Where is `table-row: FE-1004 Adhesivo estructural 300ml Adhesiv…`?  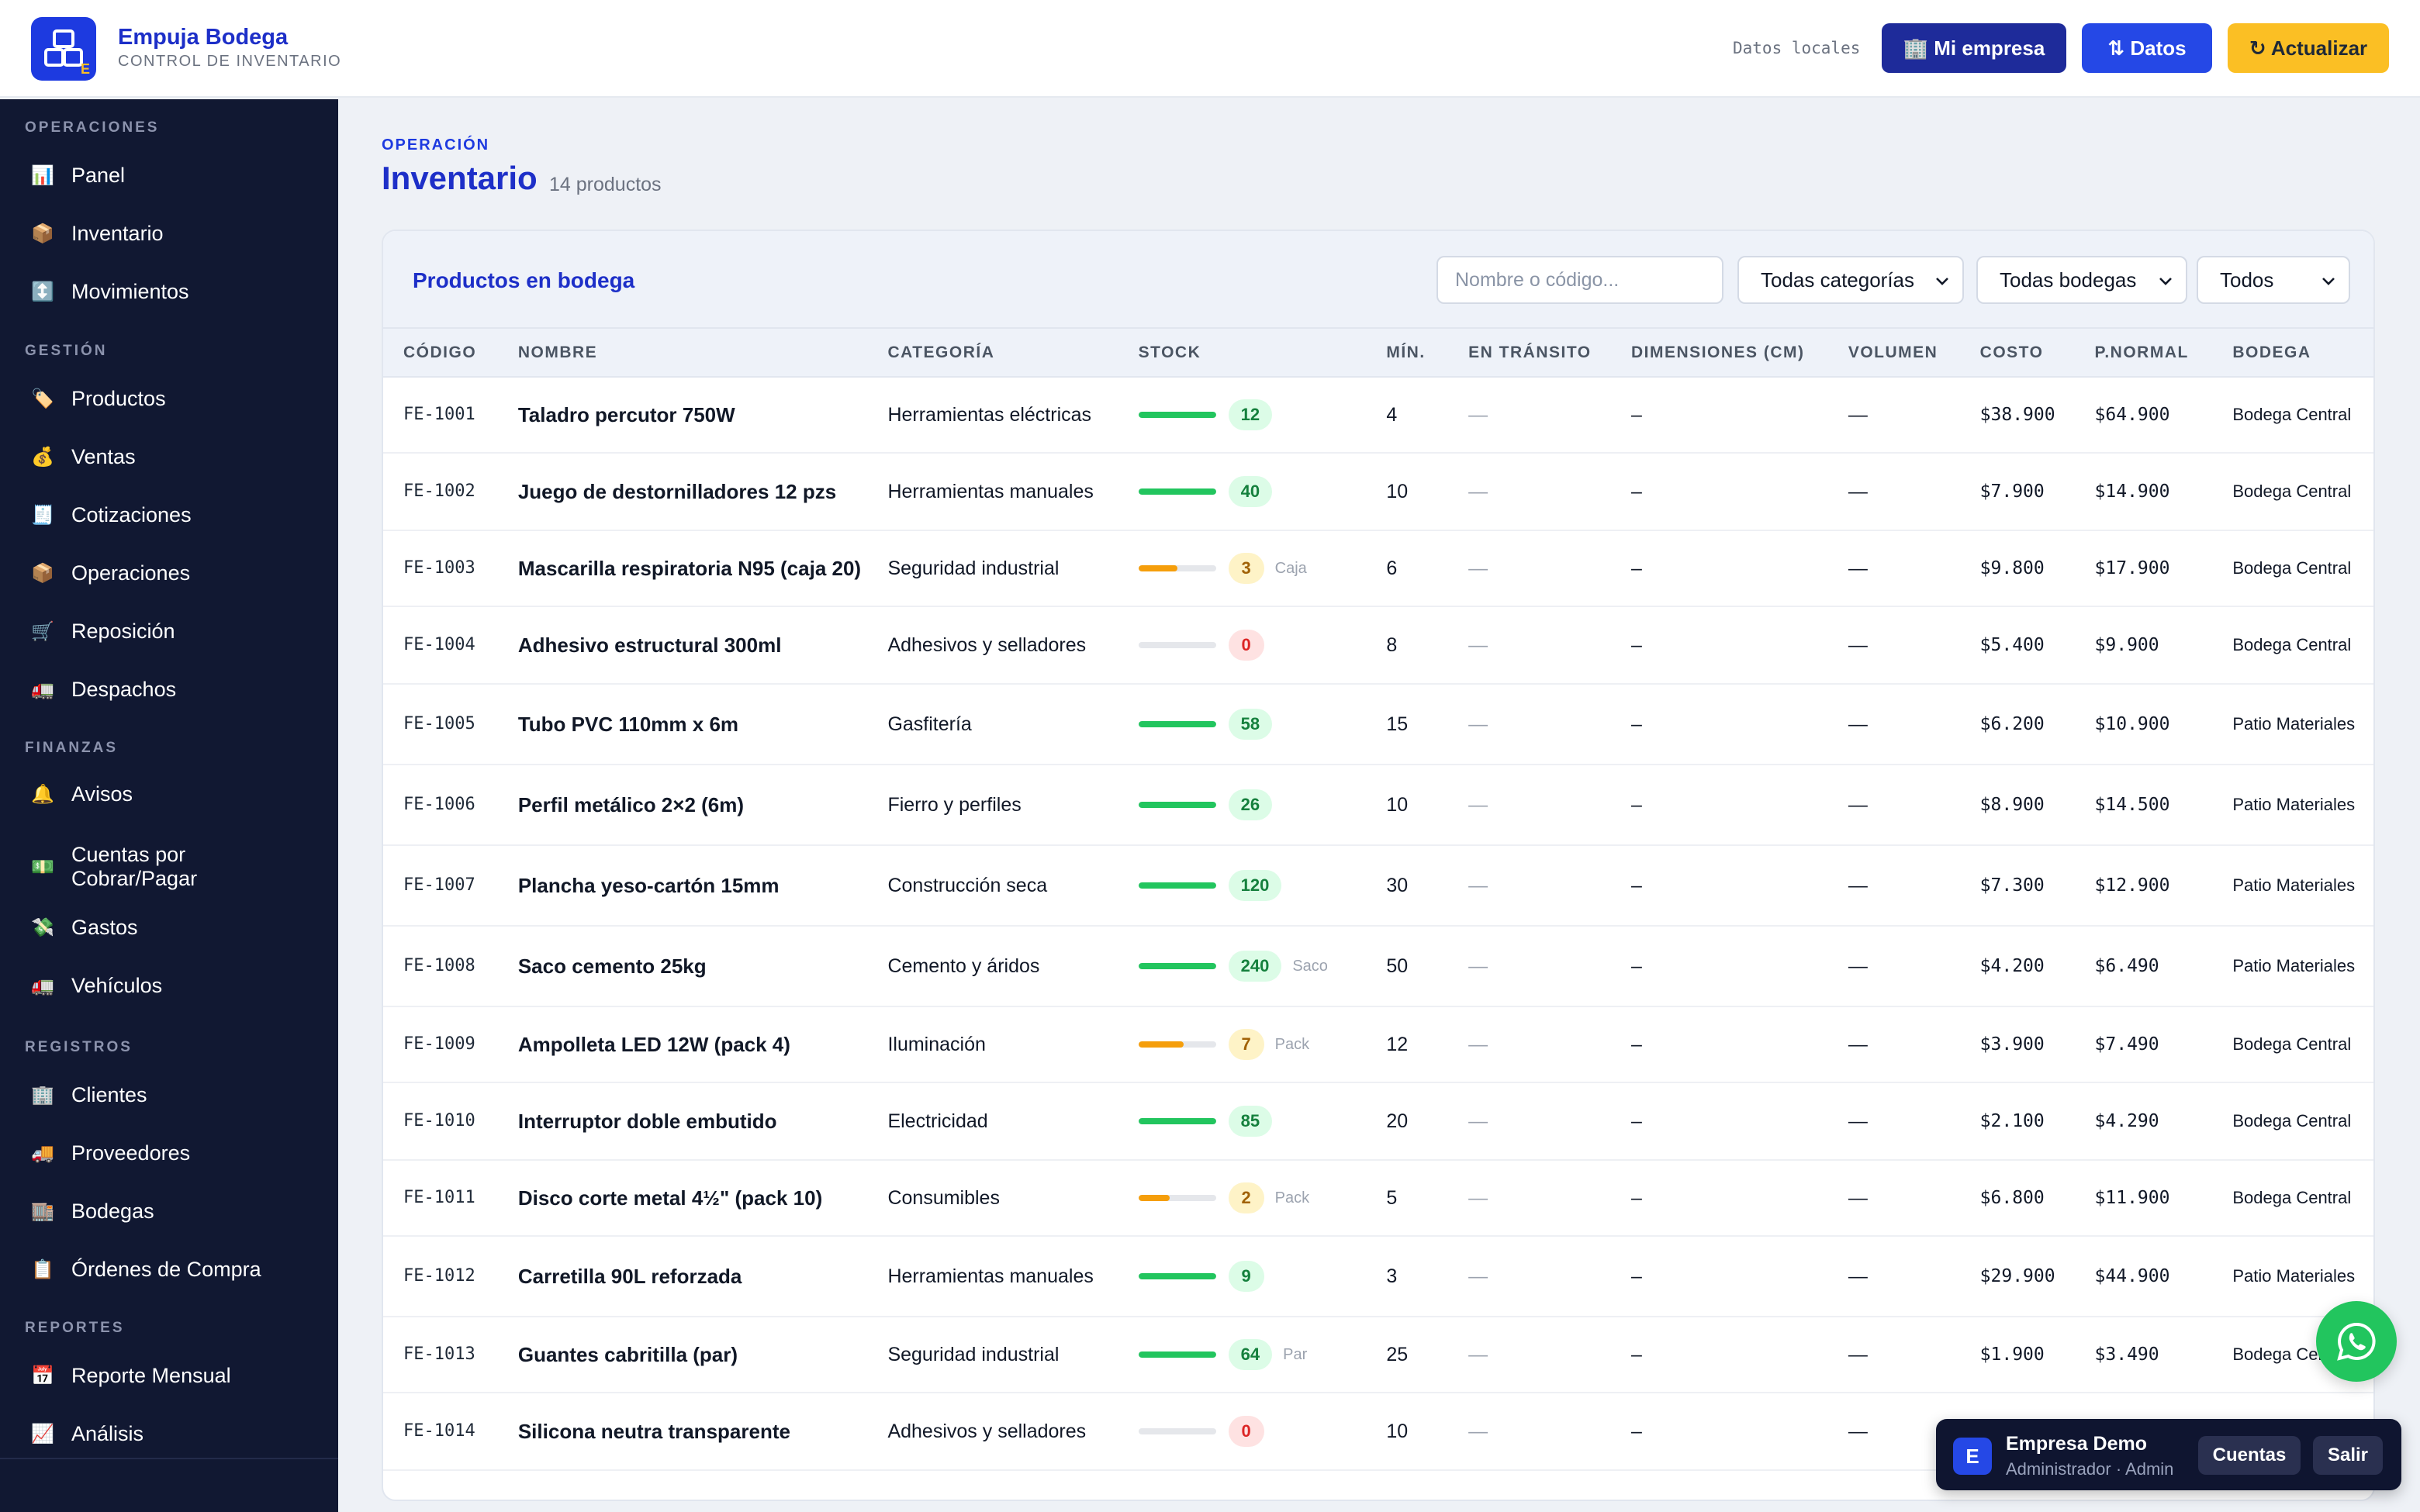 table-row: FE-1004 Adhesivo estructural 300ml Adhesiv… is located at coordinates (1378, 645).